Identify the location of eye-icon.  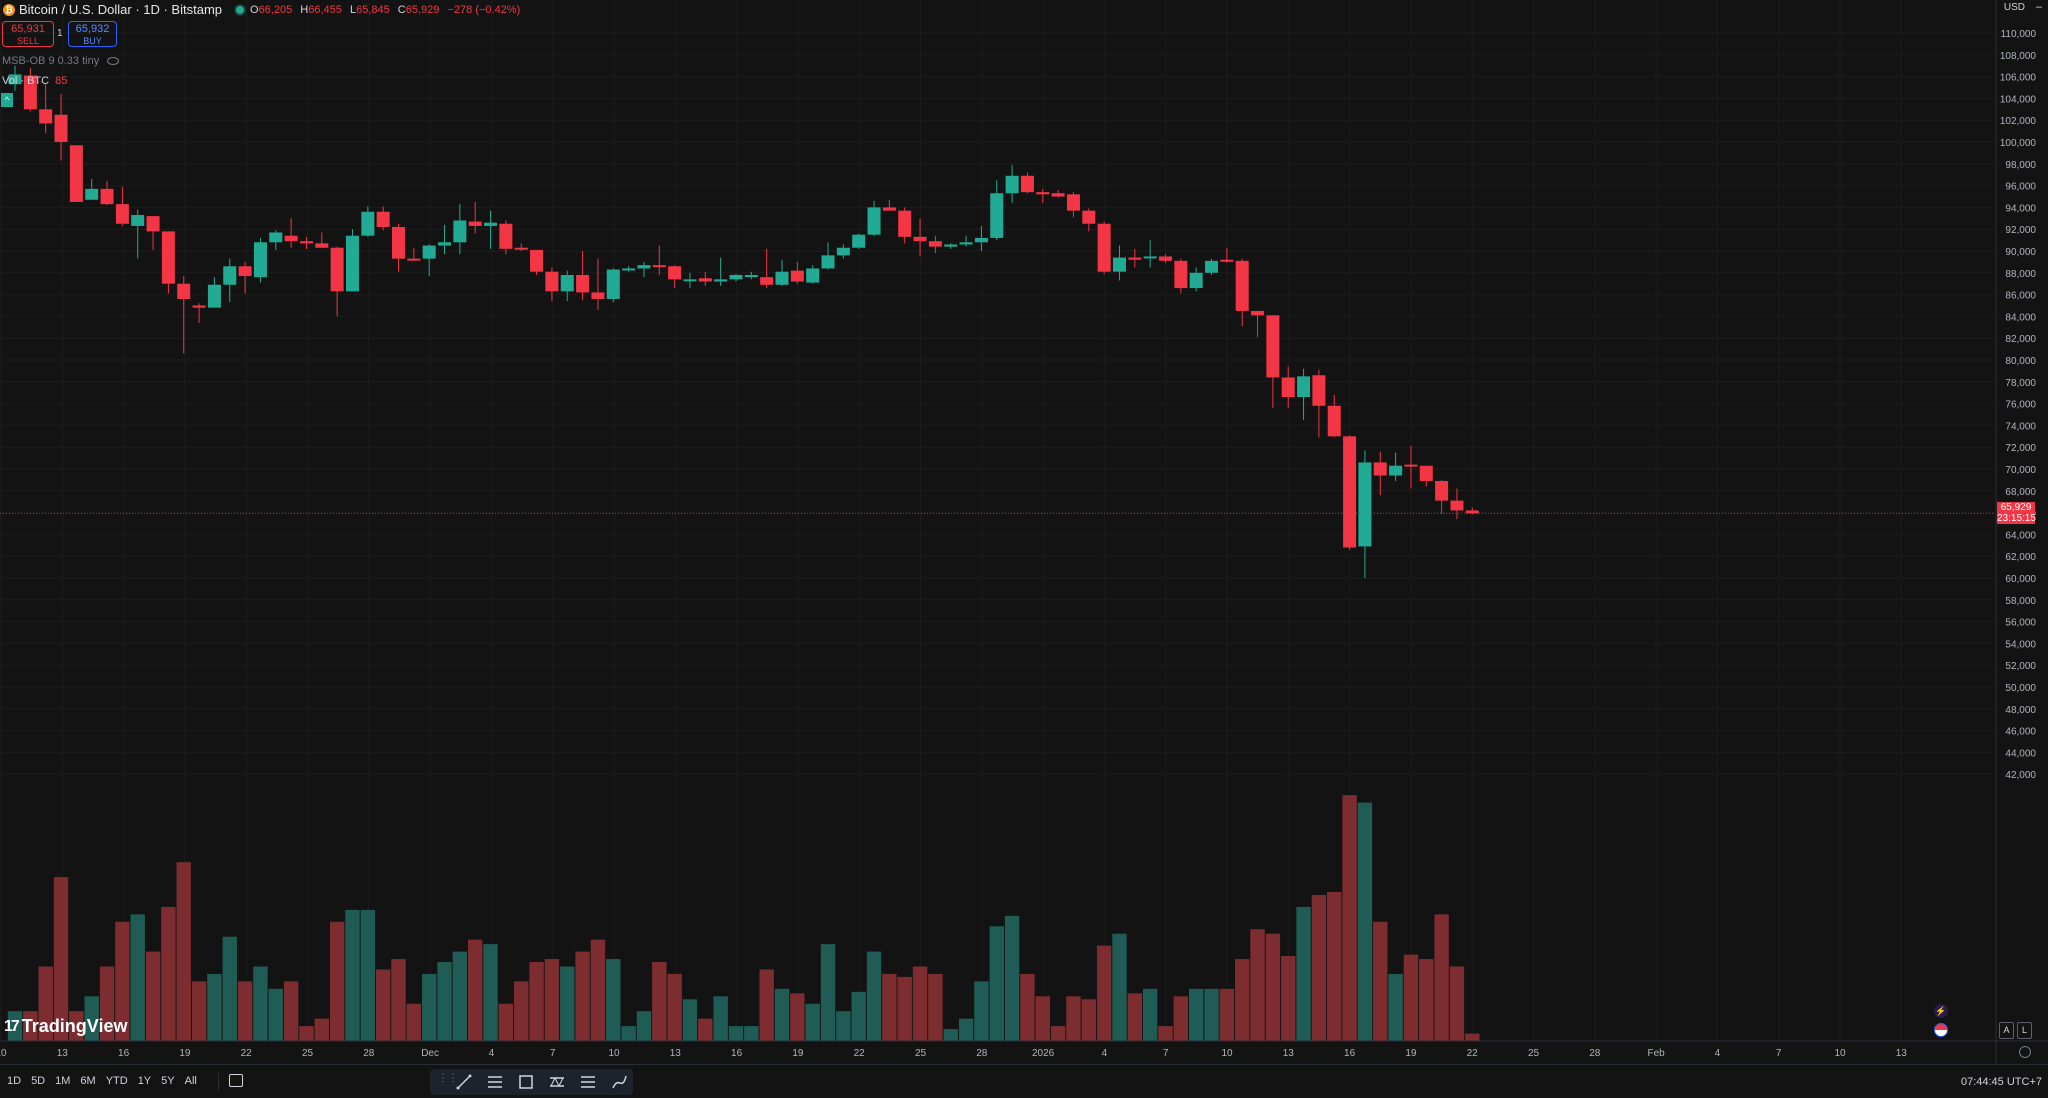
(113, 61).